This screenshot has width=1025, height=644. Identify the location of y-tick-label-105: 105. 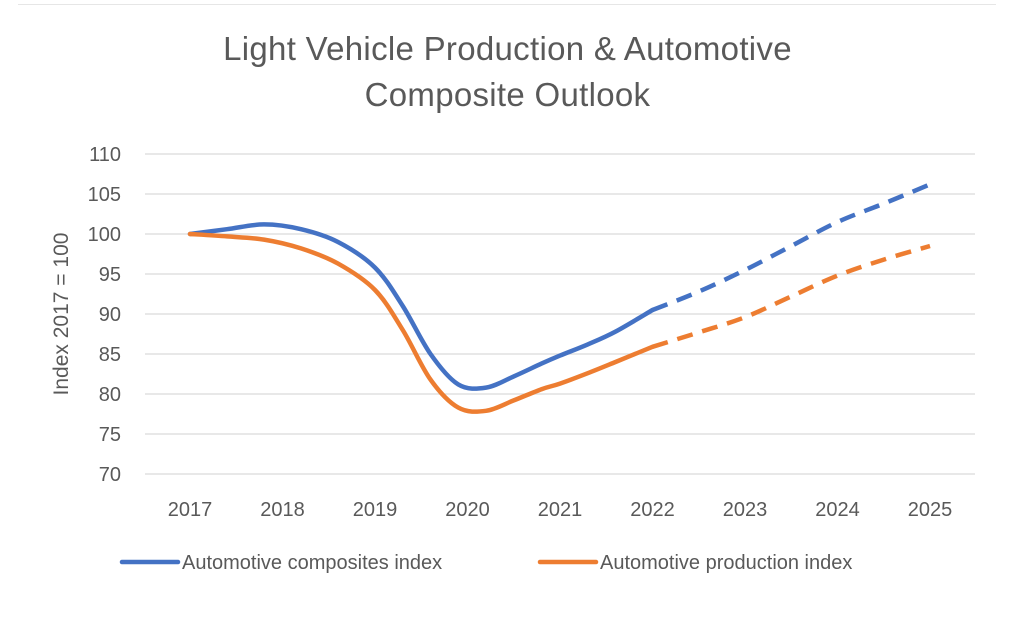
(104, 195).